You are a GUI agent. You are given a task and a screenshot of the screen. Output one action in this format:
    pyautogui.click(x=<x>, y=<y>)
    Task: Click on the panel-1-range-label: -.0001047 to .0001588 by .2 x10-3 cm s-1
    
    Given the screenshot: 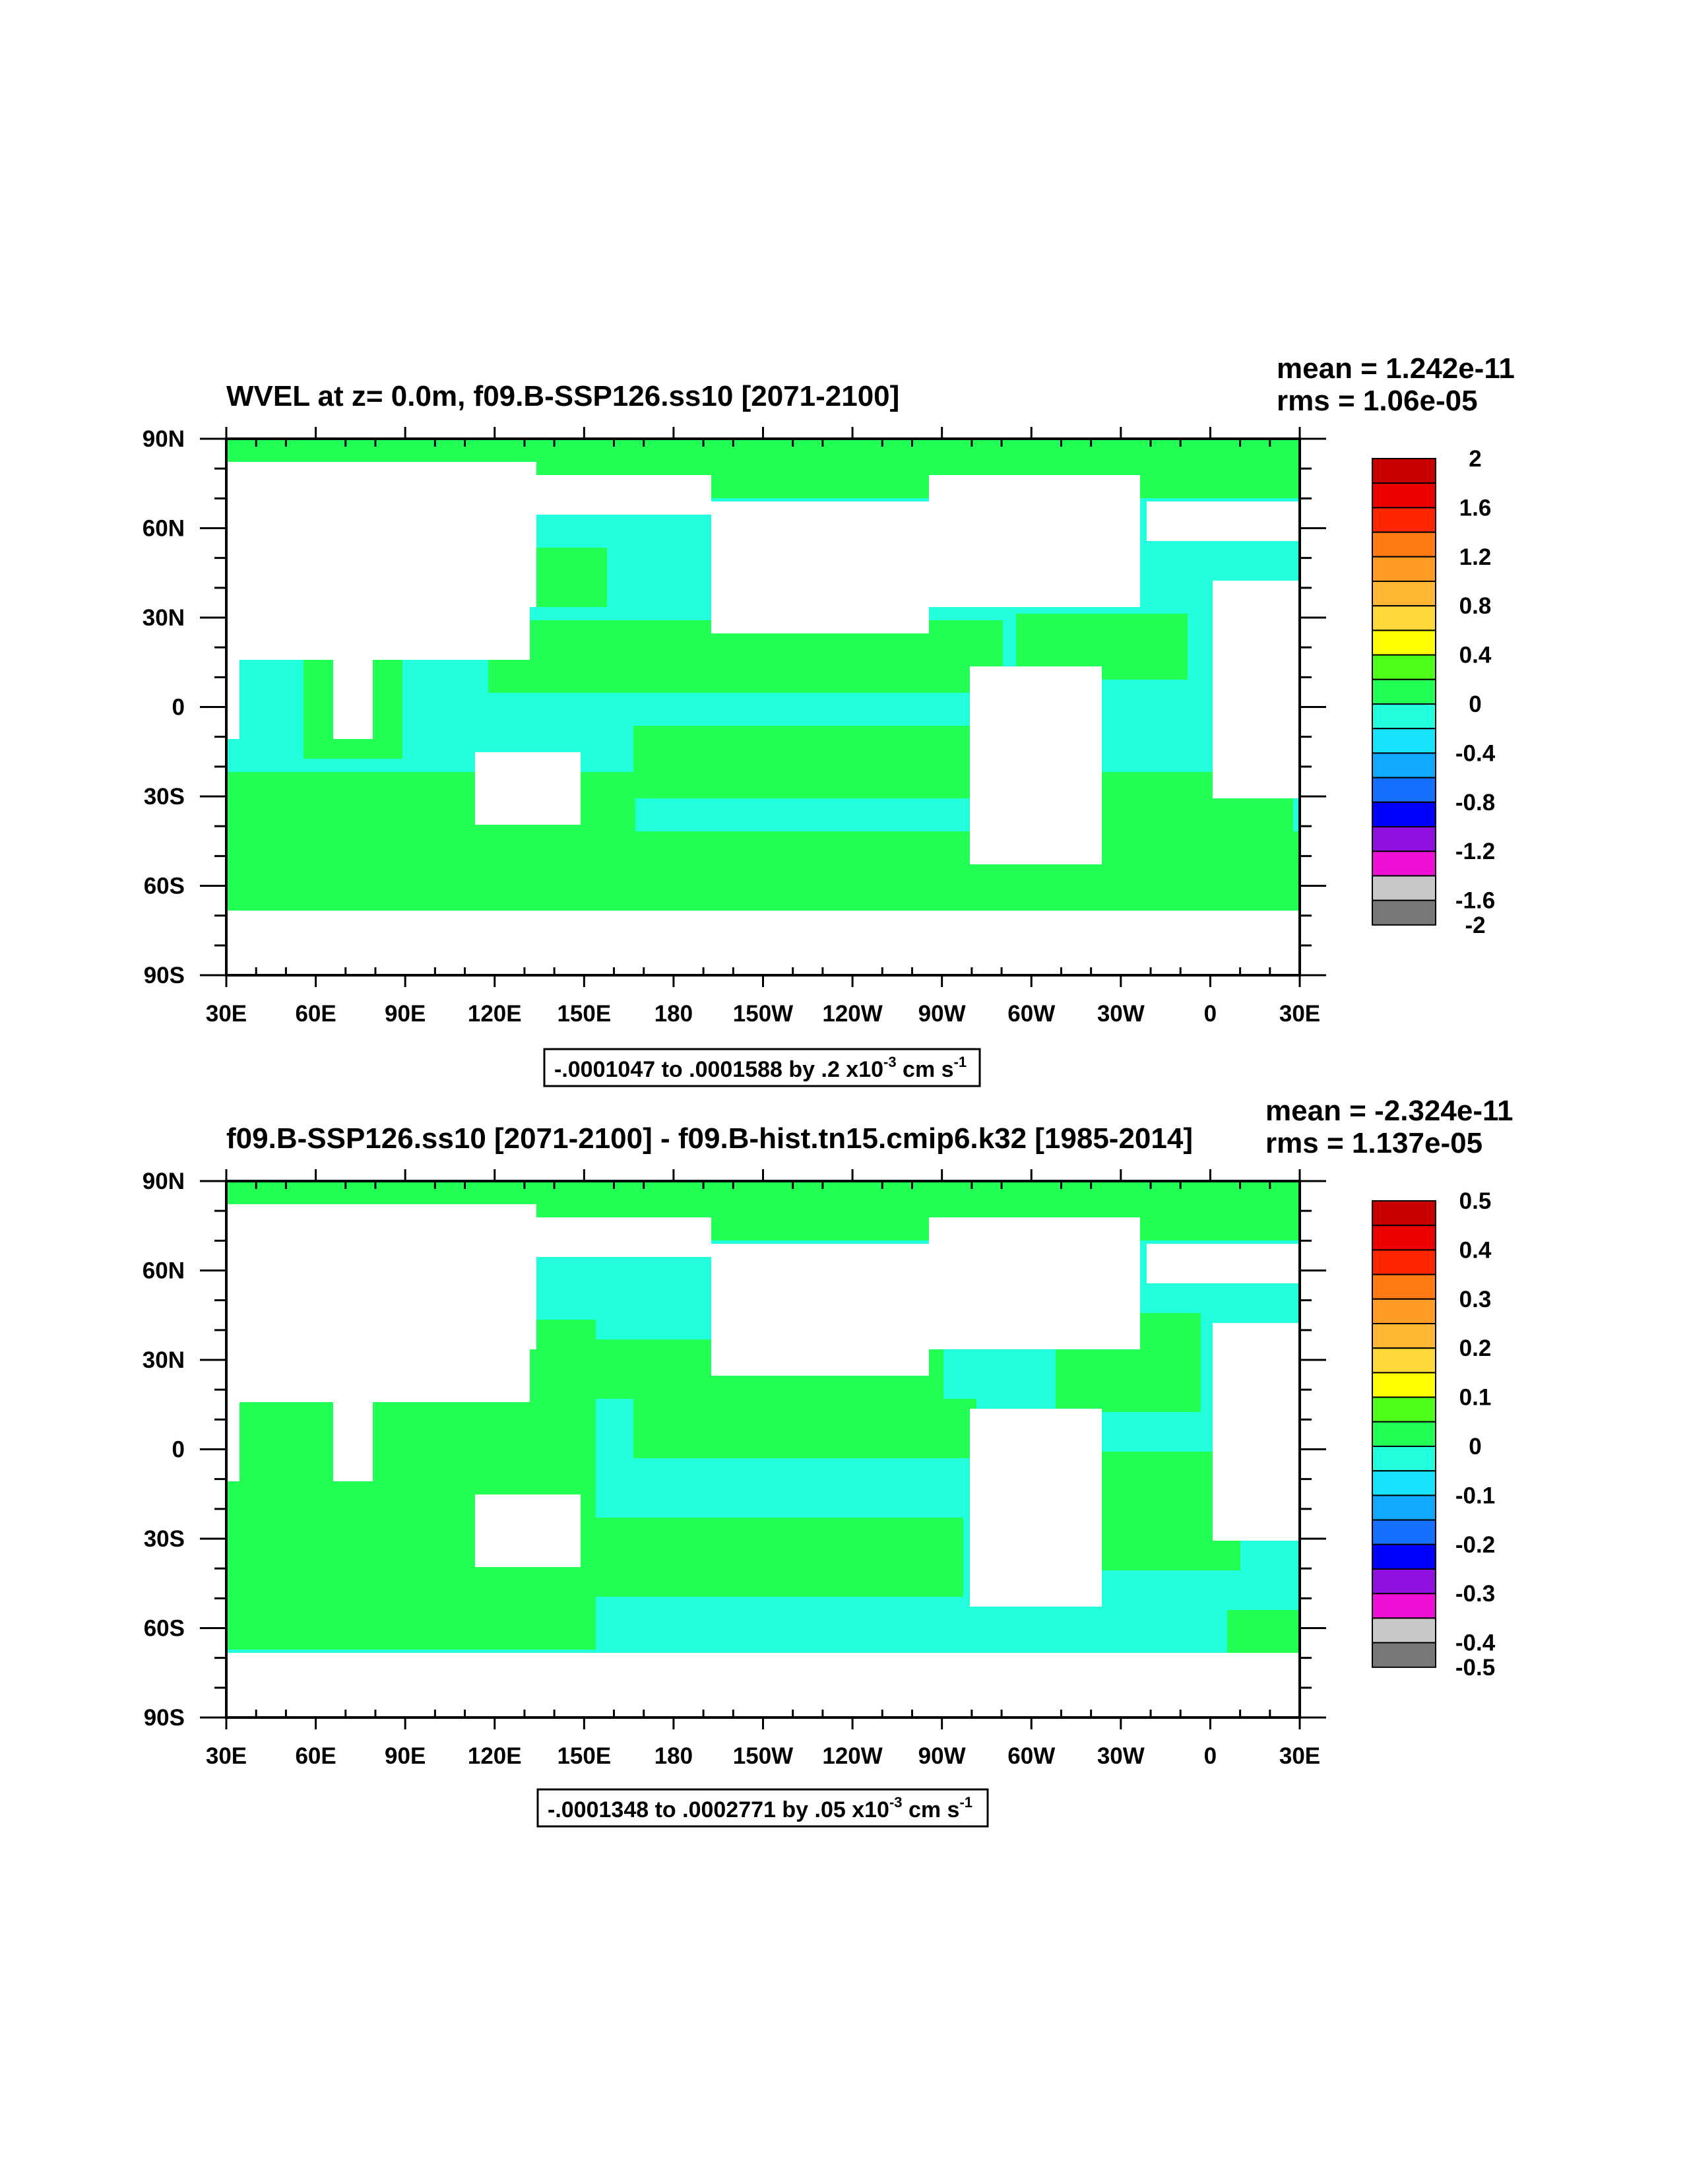 What is the action you would take?
    pyautogui.click(x=760, y=1068)
    